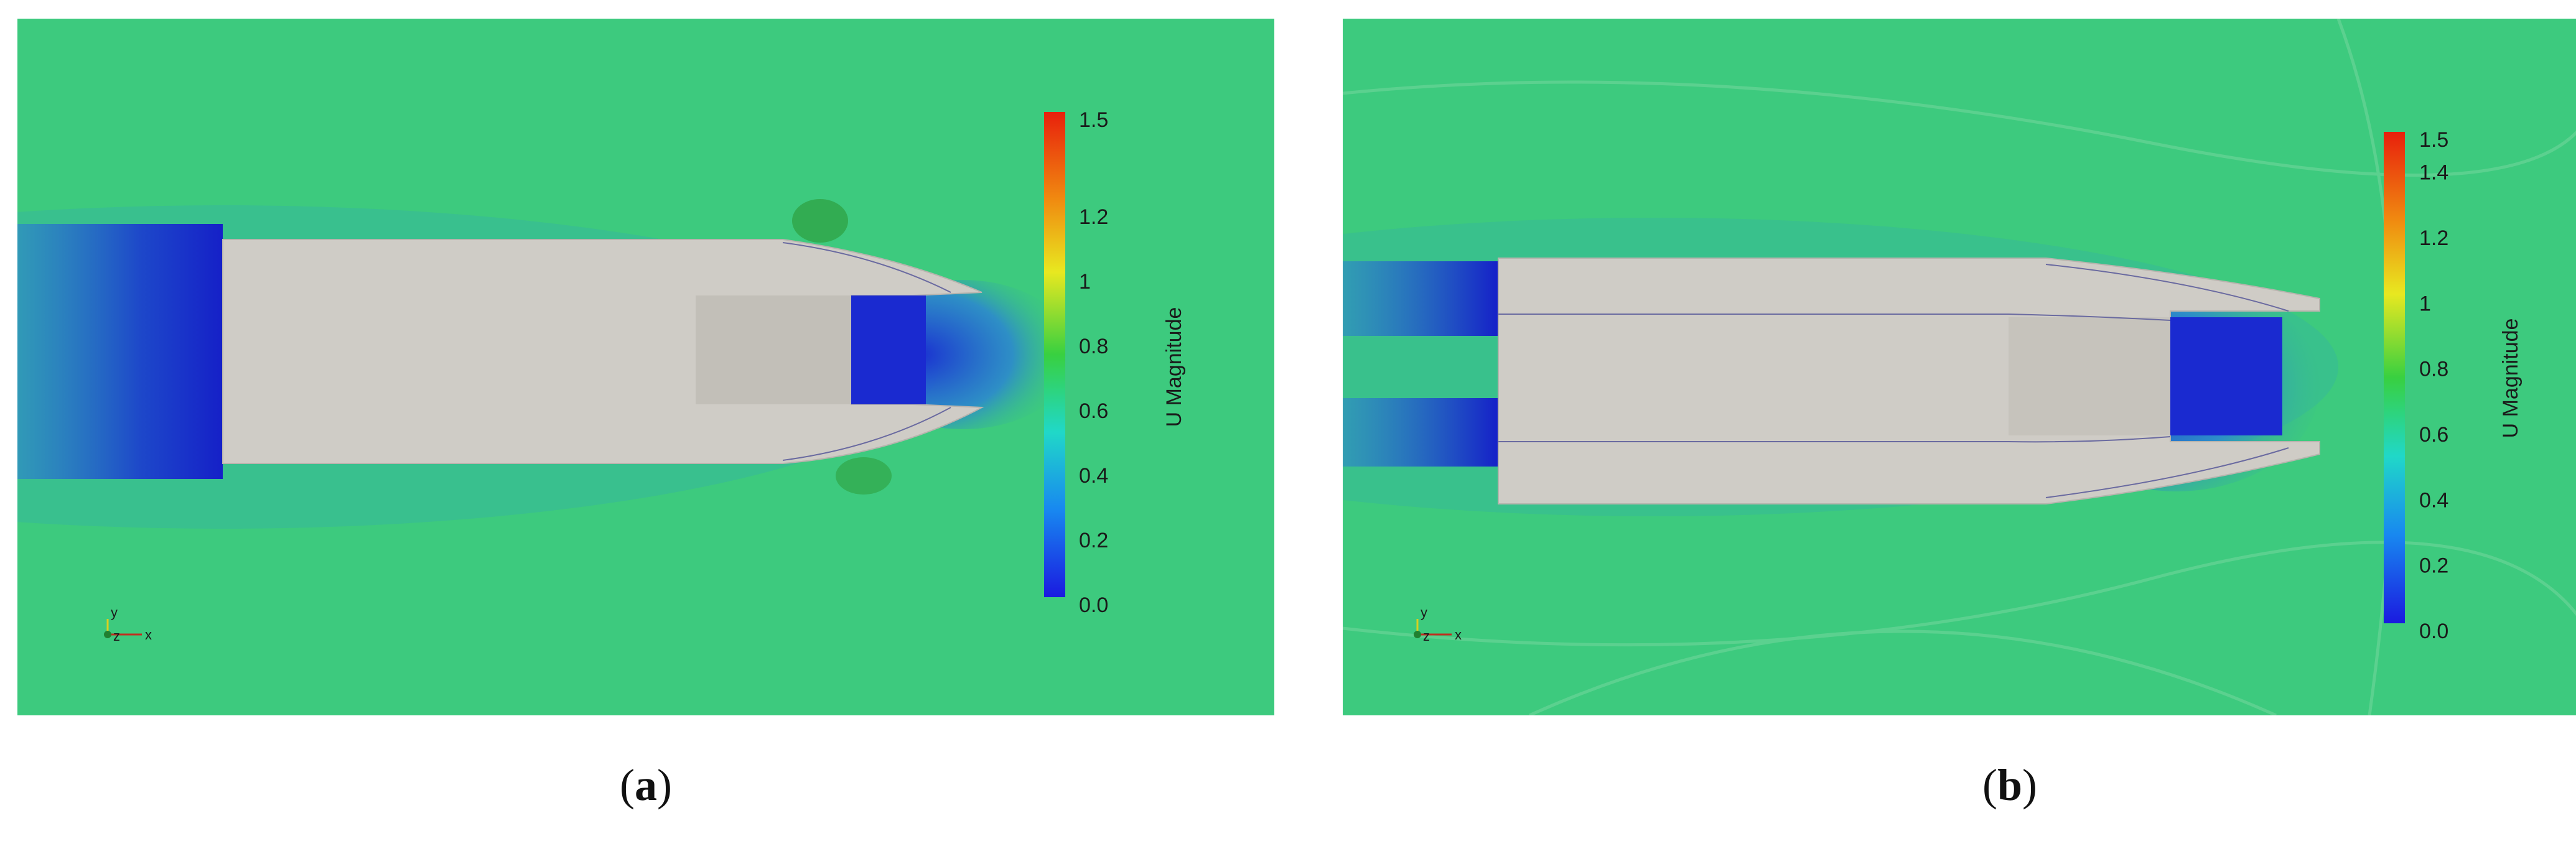  What do you see at coordinates (107, 634) in the screenshot?
I see `panel-a-triad-z-axis` at bounding box center [107, 634].